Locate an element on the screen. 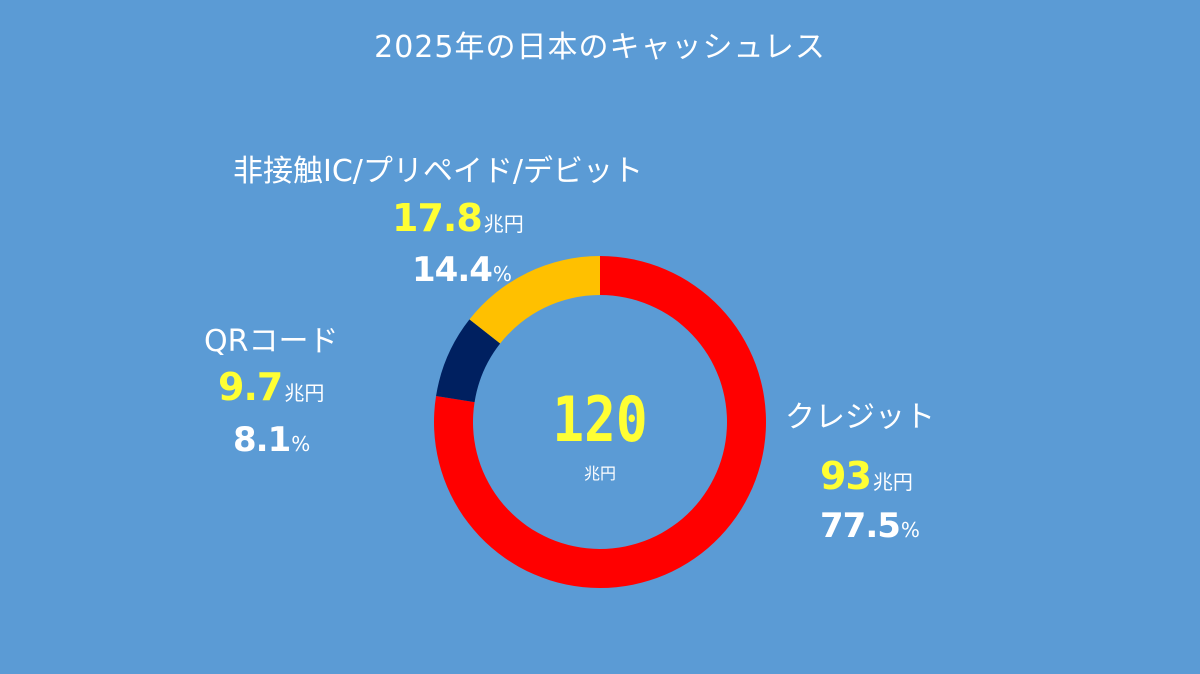  slice-label-credit-percent: 77.5% is located at coordinates (870, 526).